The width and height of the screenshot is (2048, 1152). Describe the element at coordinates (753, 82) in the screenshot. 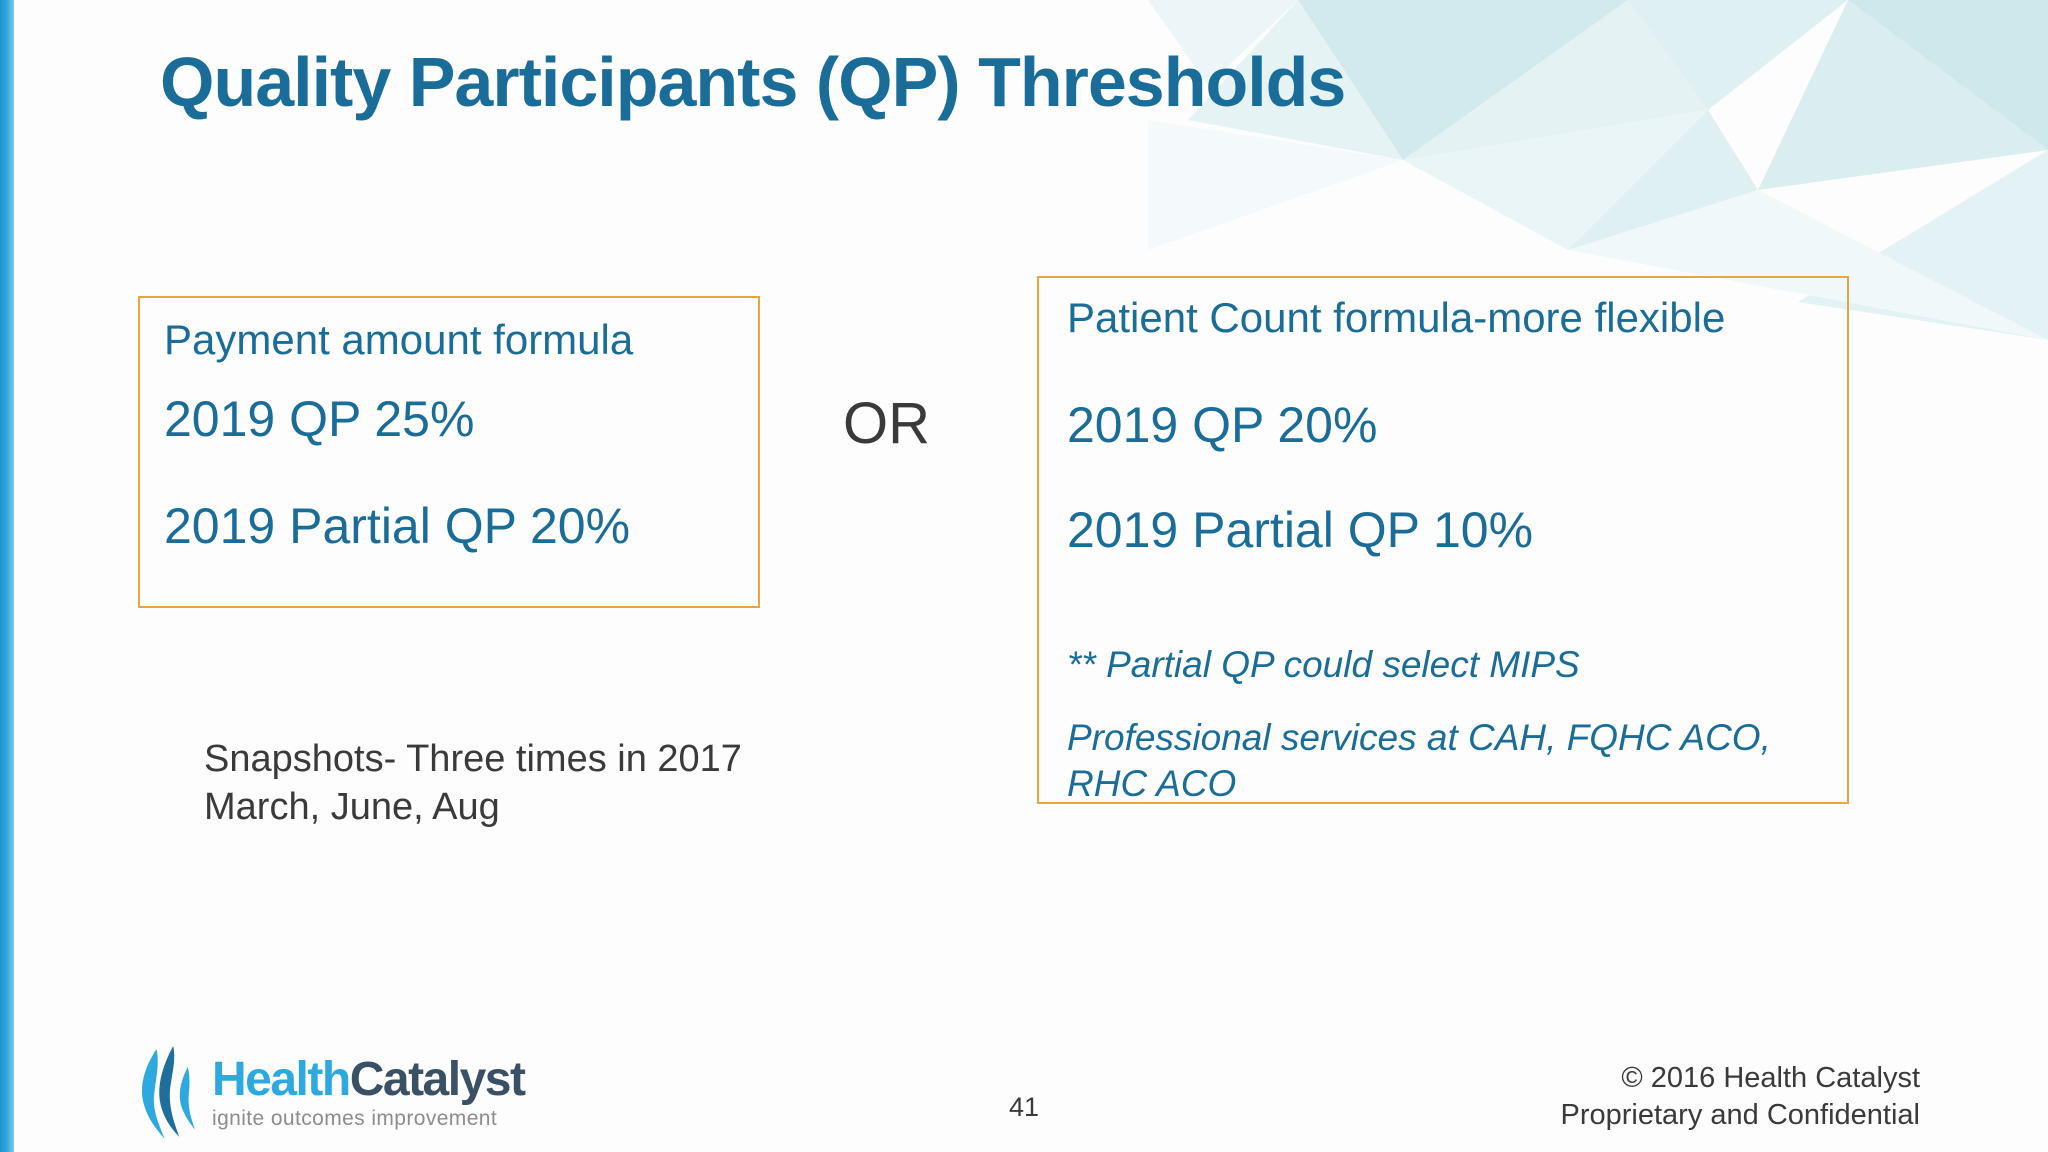

I see `page-title: Quality Participants (QP) Thresholds` at that location.